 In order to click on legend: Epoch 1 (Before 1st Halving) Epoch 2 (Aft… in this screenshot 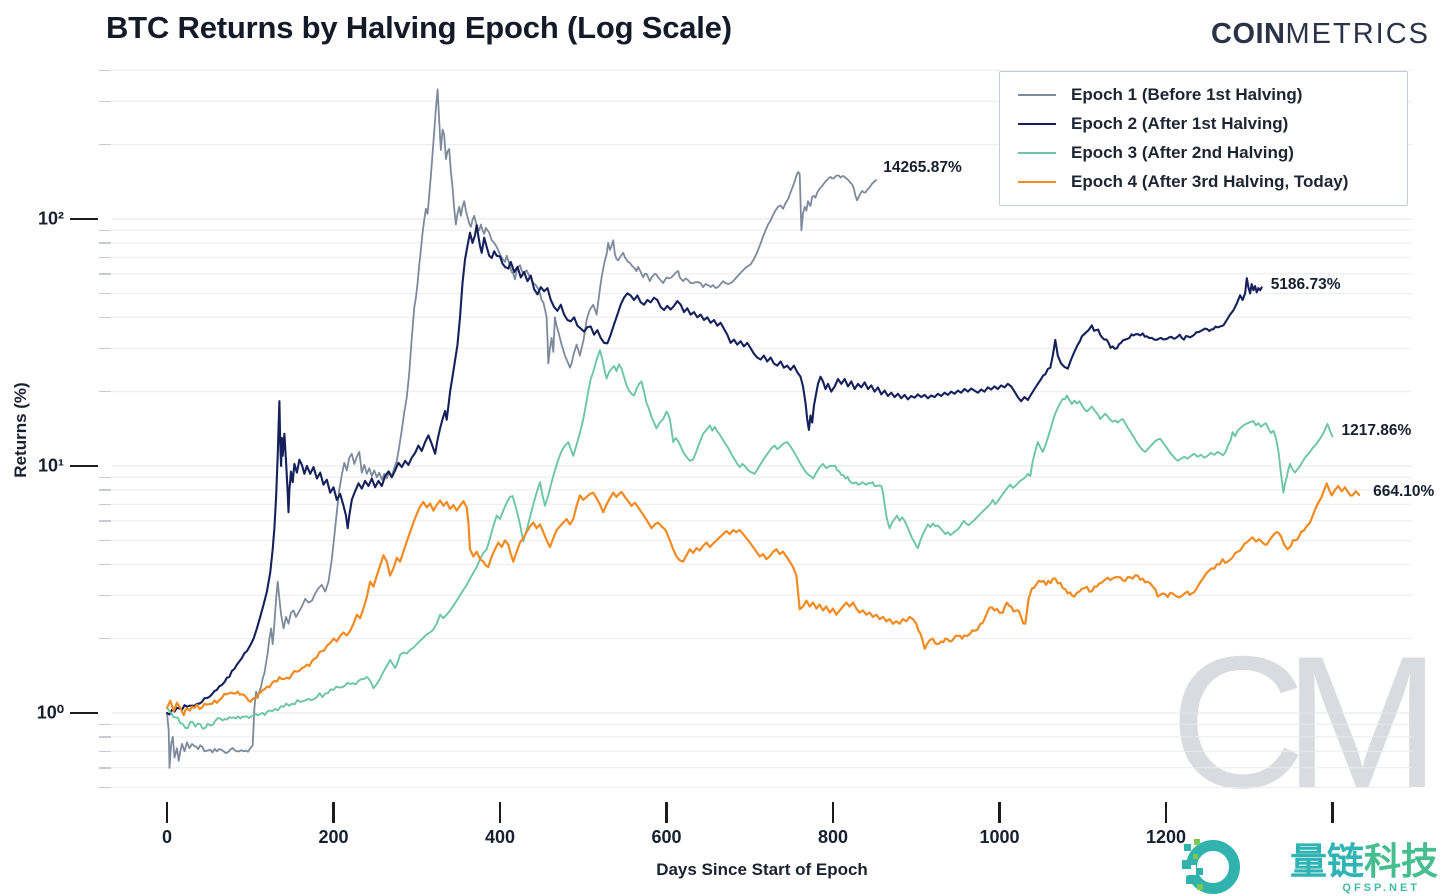, I will do `click(1203, 138)`.